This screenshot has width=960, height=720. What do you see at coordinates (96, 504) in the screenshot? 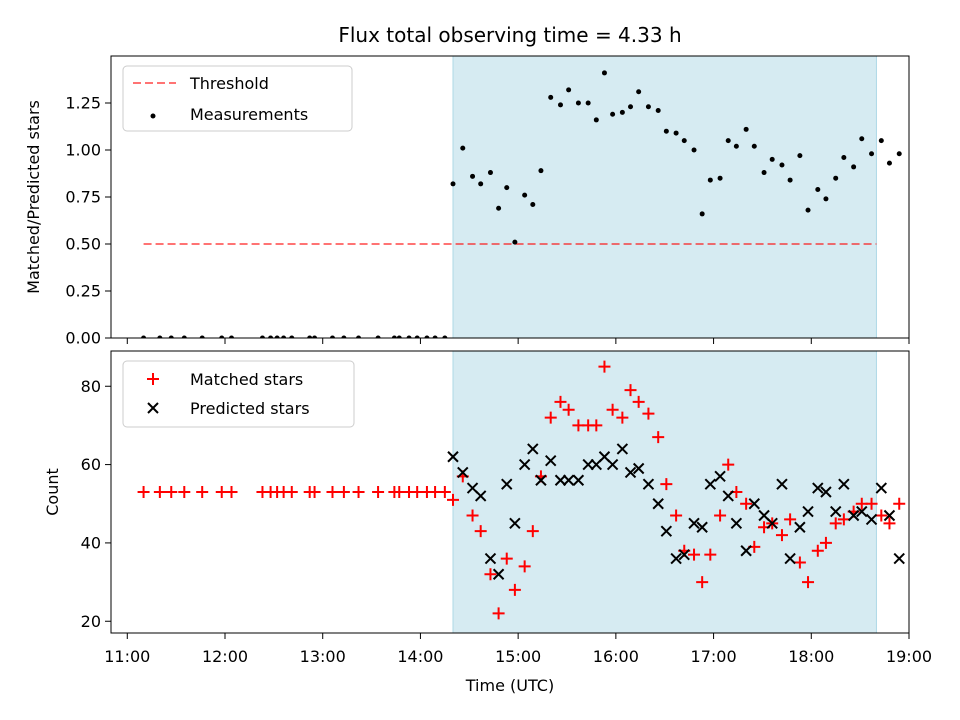
I see `bottom-y-ticks: 20 40 60 80` at bounding box center [96, 504].